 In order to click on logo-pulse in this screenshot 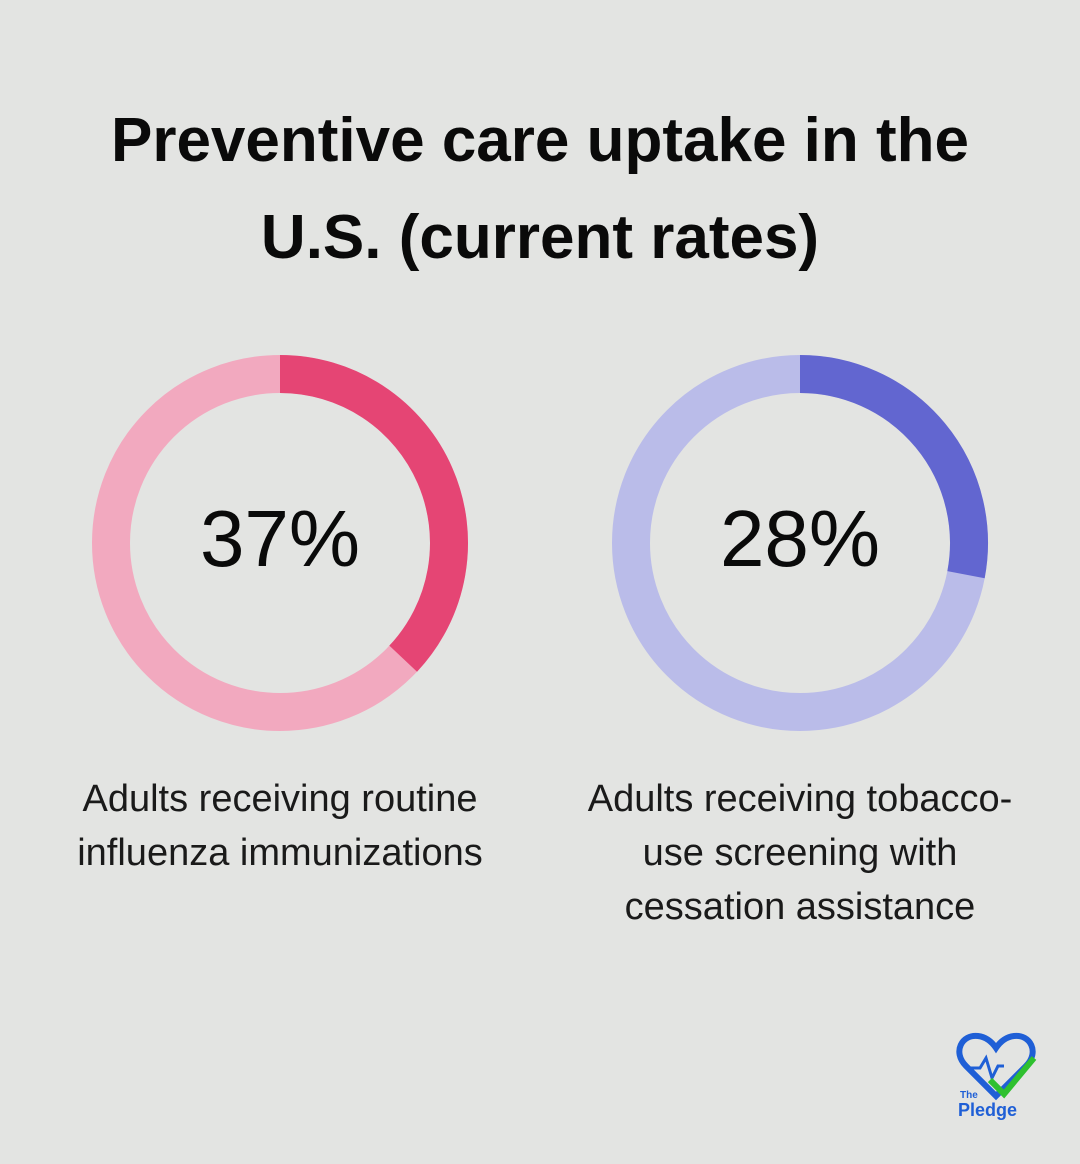, I will do `click(985, 1068)`.